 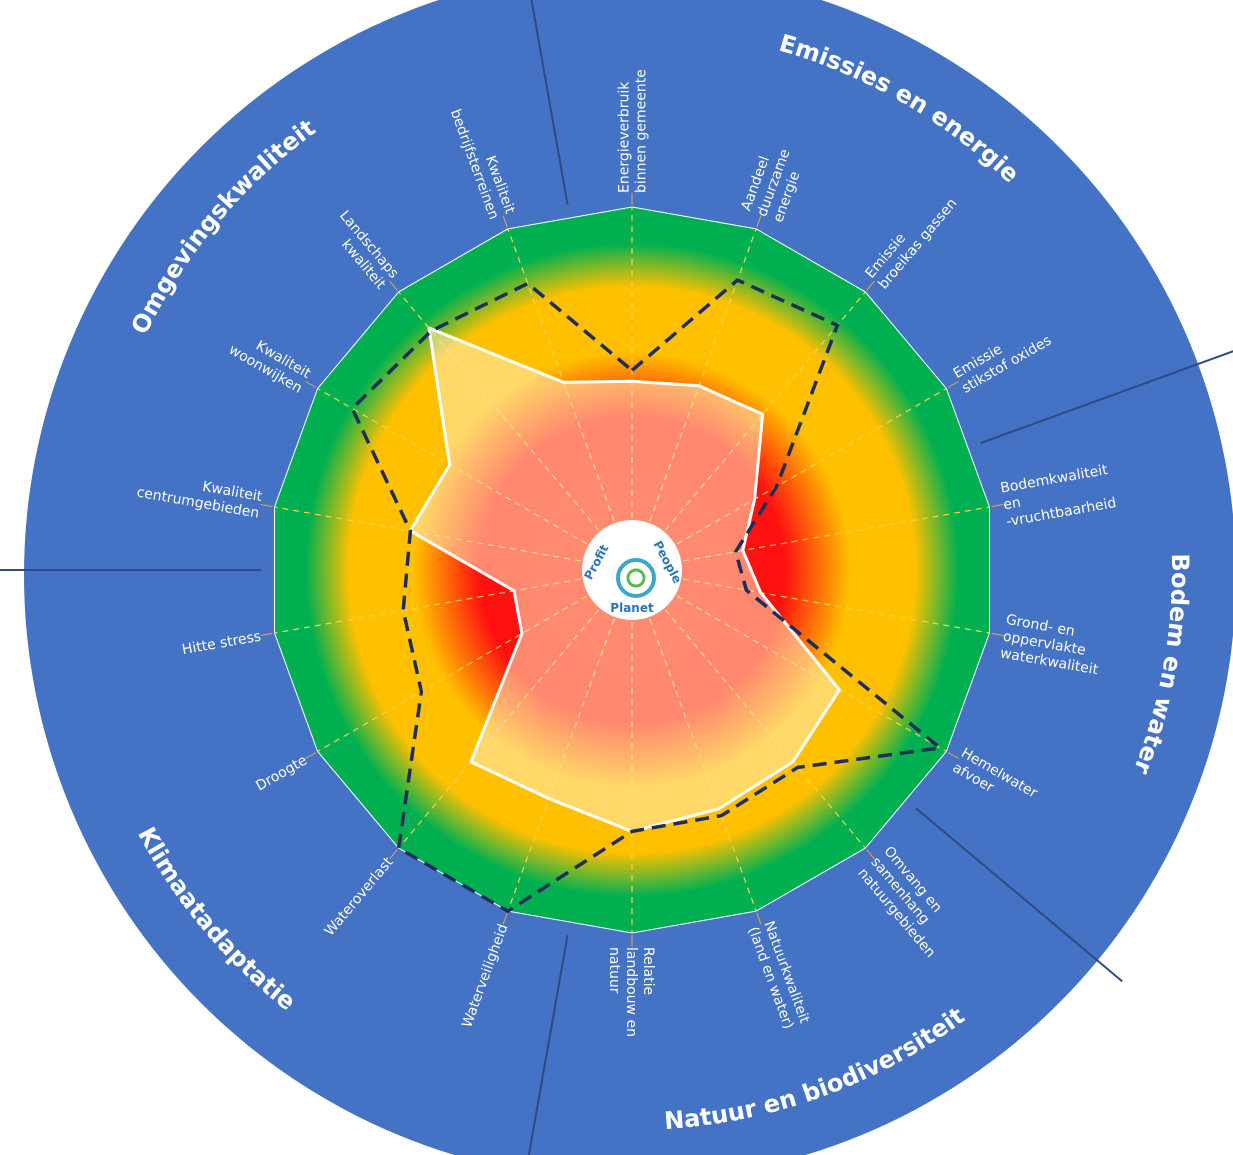 I want to click on axis-label: Relatielandbouw ennatuur, so click(x=631, y=992).